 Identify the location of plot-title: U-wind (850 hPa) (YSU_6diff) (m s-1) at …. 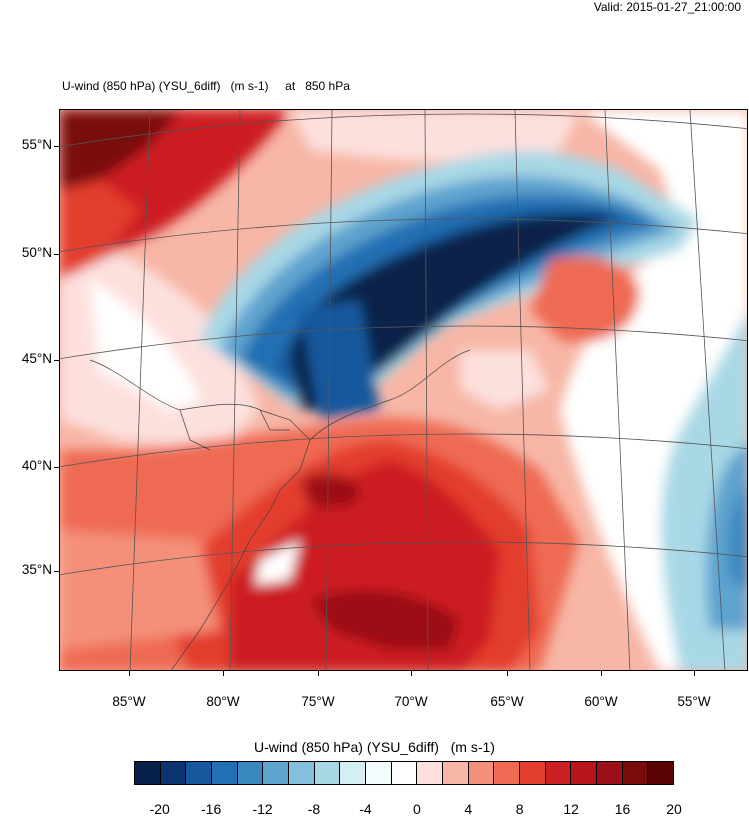
(206, 86).